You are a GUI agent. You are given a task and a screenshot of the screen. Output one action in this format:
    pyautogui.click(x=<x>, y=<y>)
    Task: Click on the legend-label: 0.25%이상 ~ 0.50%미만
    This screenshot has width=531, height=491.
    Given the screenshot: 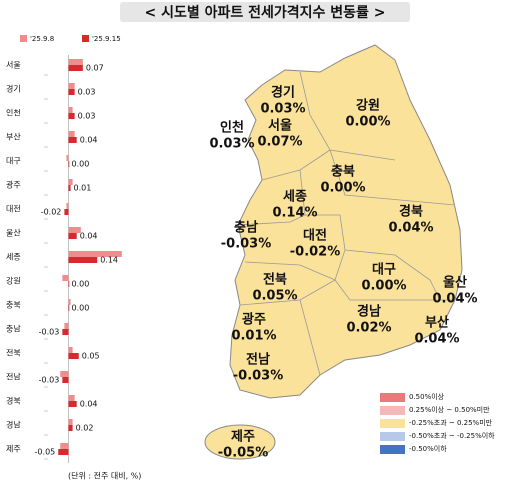 What is the action you would take?
    pyautogui.click(x=449, y=409)
    